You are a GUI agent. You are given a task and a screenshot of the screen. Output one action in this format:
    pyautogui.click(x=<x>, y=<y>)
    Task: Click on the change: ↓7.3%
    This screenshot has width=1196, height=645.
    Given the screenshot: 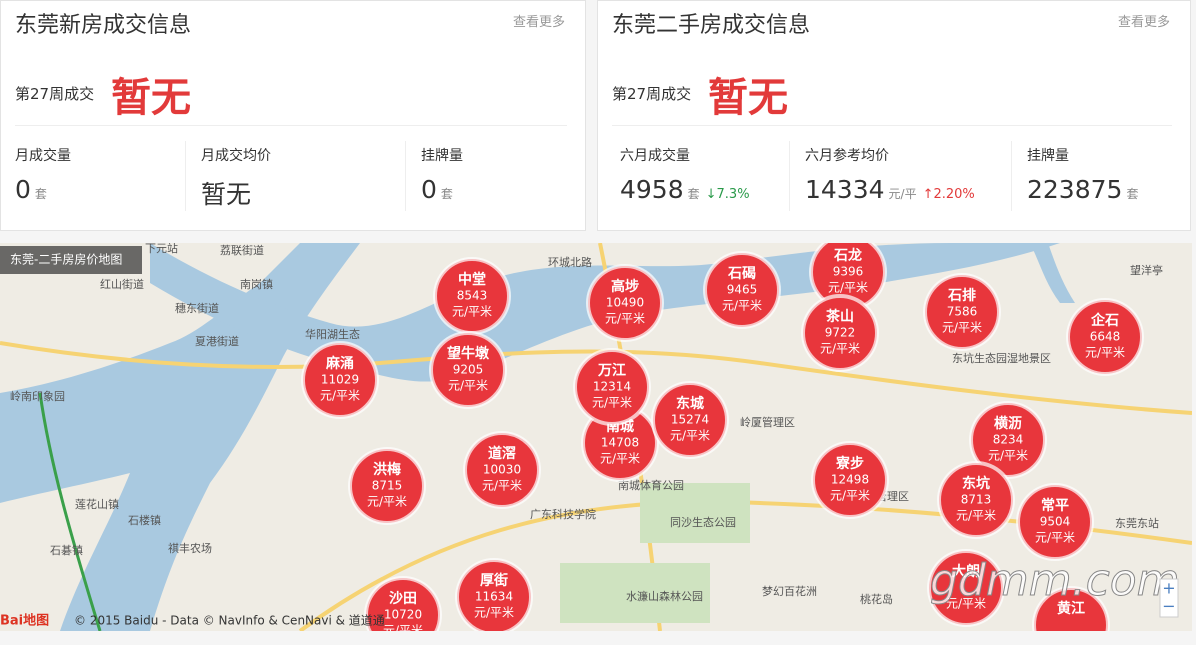 What is the action you would take?
    pyautogui.click(x=727, y=194)
    